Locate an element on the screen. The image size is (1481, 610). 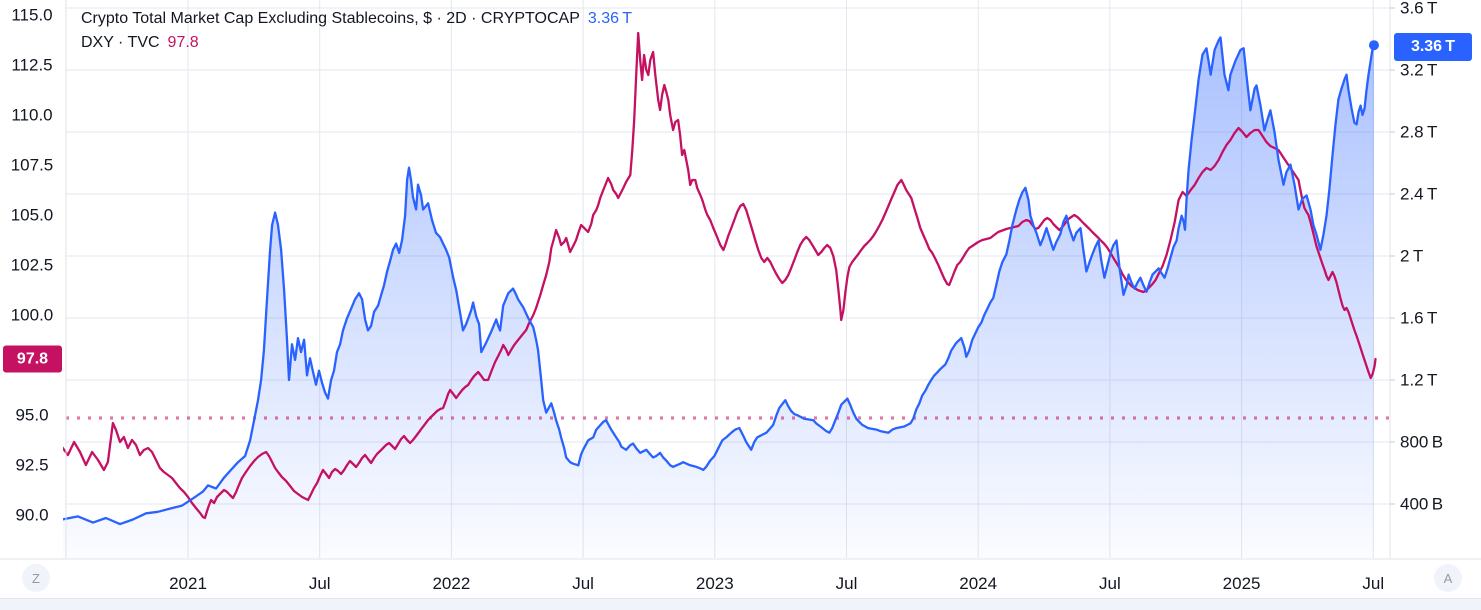
corner-button-a: A is located at coordinates (1448, 578).